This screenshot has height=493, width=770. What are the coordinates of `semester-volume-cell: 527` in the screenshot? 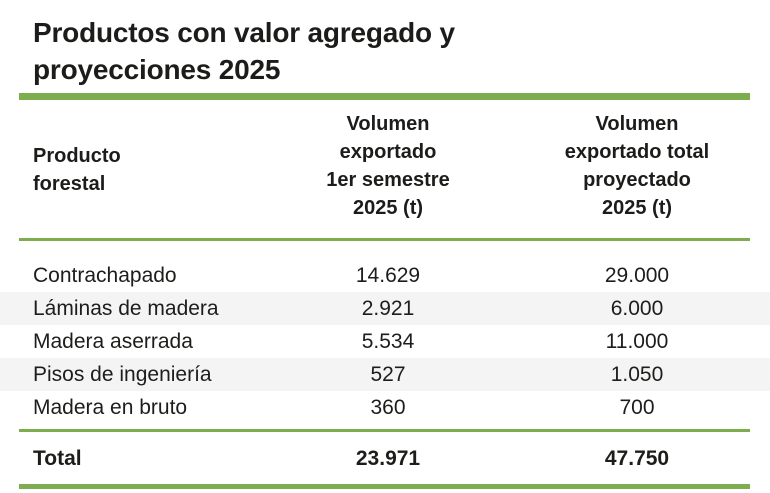 It's located at (388, 374).